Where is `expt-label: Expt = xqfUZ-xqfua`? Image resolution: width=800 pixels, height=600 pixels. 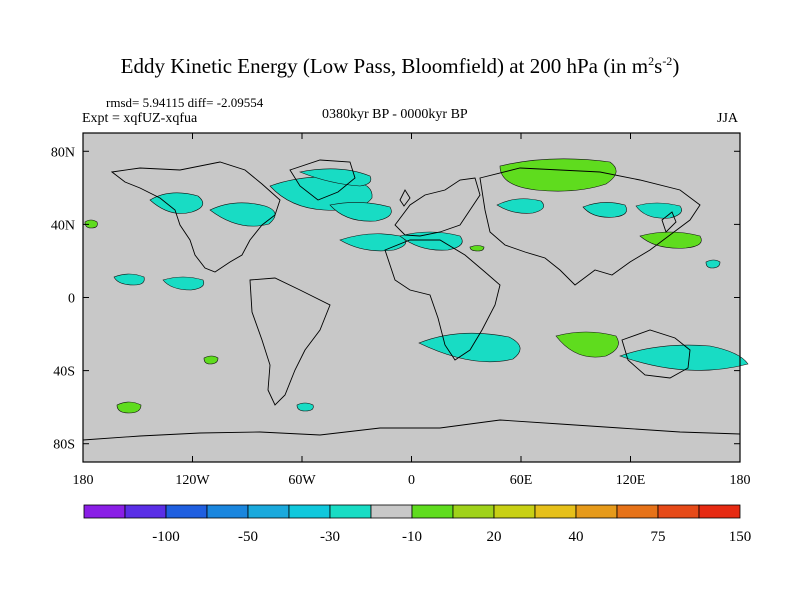
expt-label: Expt = xqfUZ-xqfua is located at coordinates (140, 118).